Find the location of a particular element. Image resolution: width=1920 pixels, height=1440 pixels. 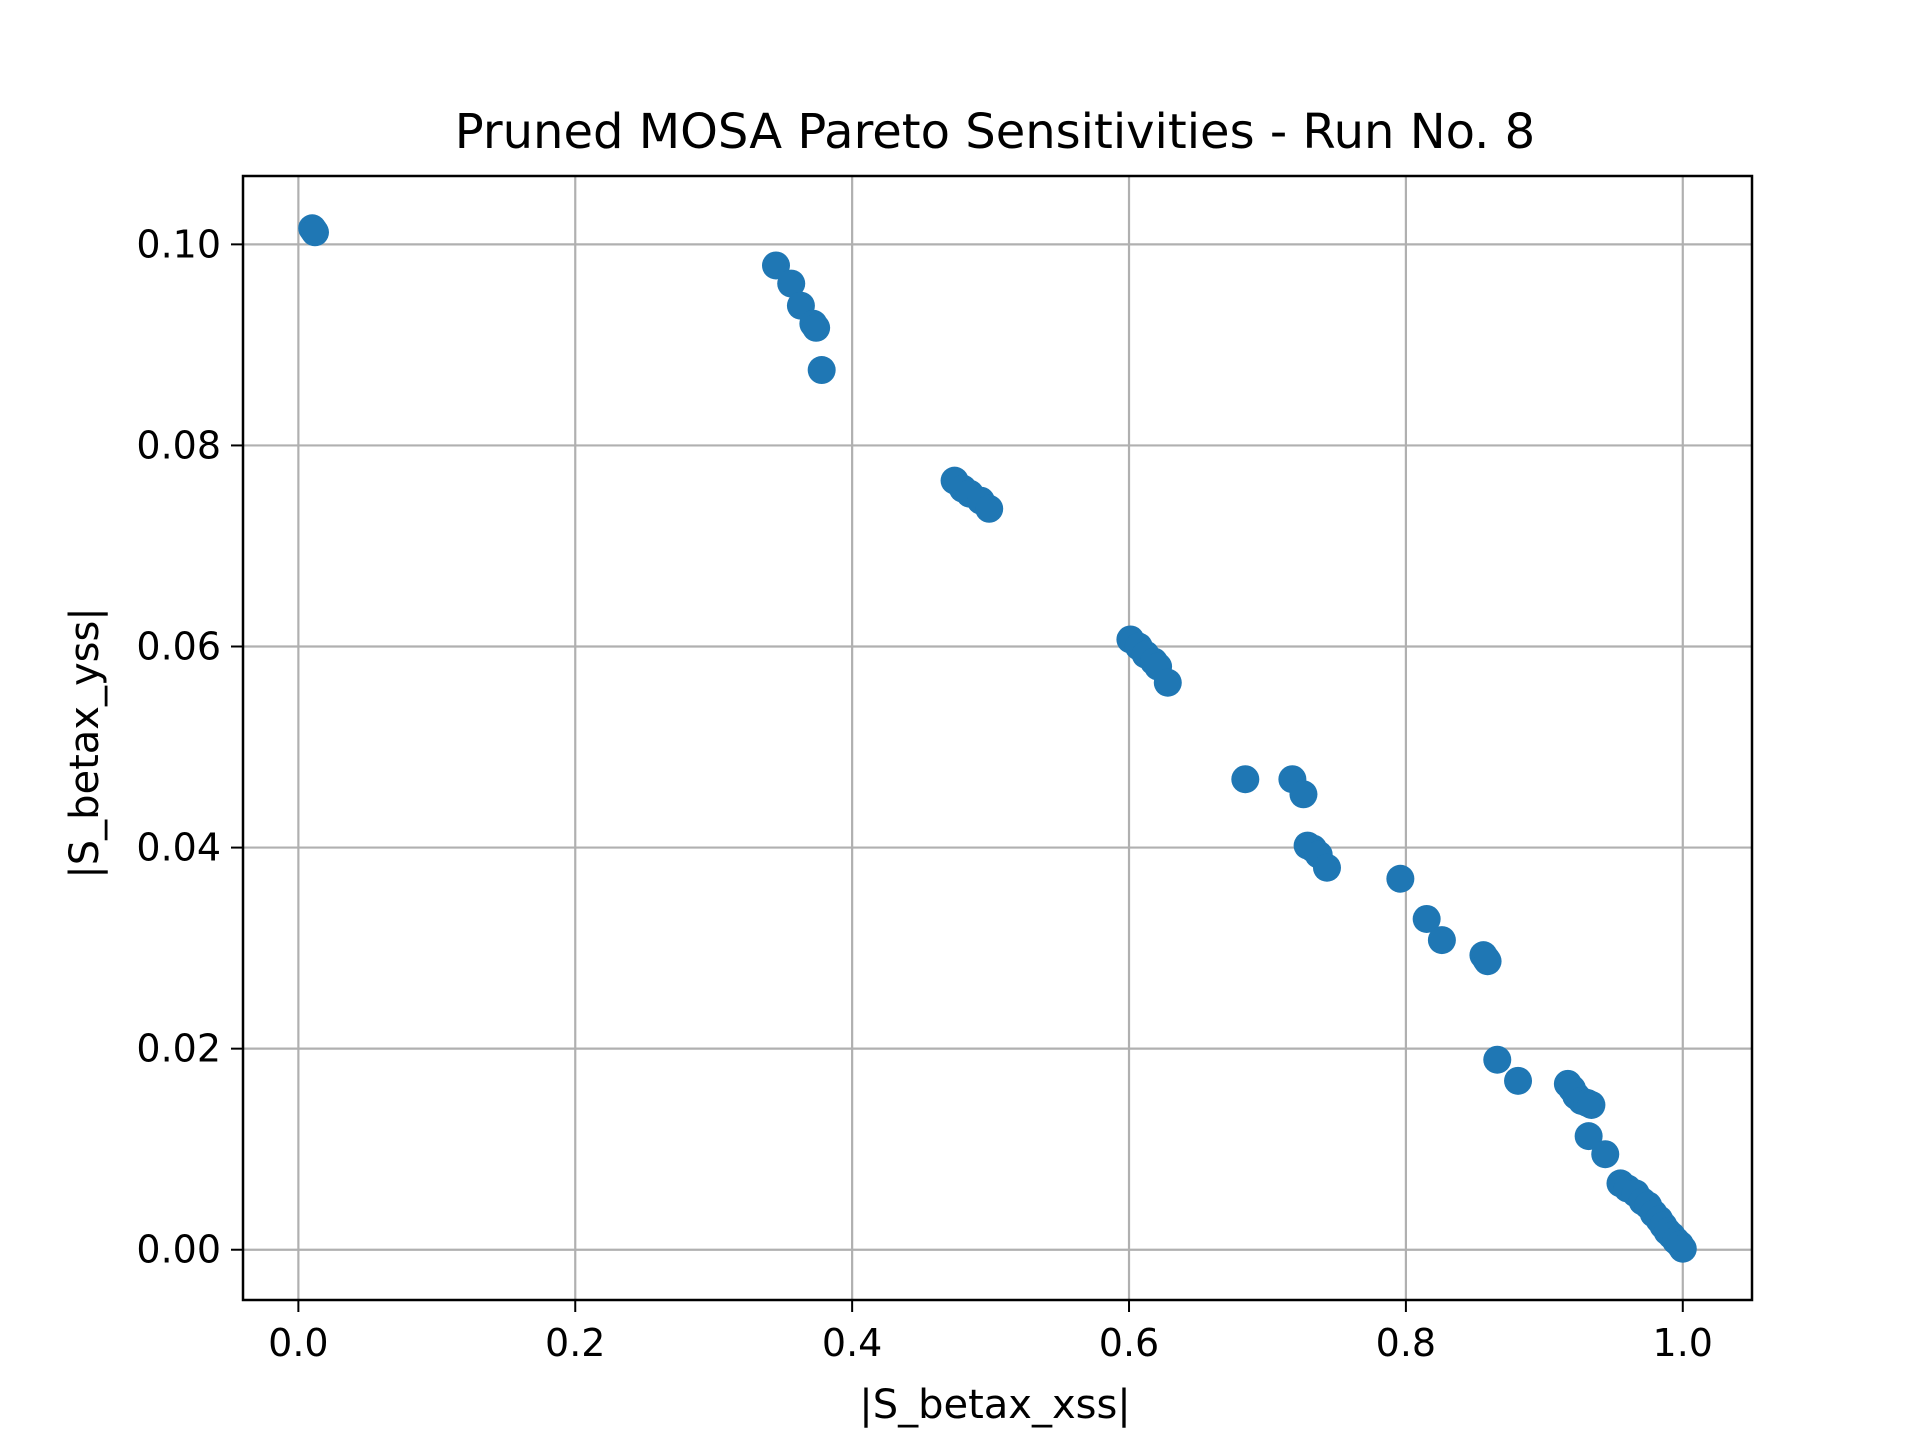

x-axis-ticks is located at coordinates (990, 1306).